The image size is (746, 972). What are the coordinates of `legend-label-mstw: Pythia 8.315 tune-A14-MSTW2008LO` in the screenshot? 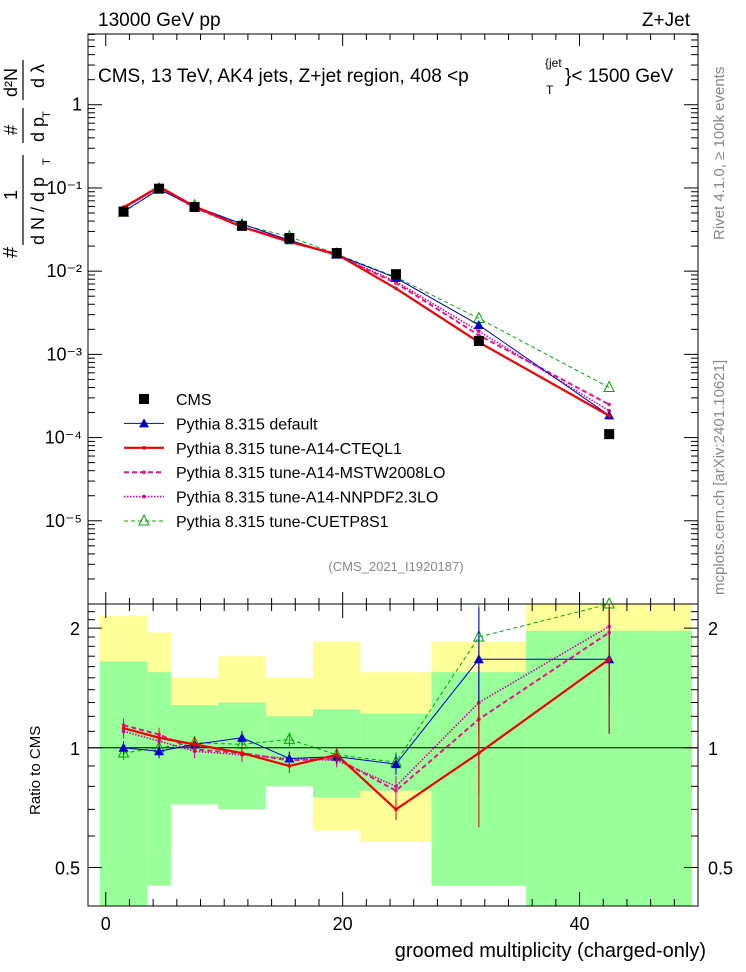 It's located at (310, 473).